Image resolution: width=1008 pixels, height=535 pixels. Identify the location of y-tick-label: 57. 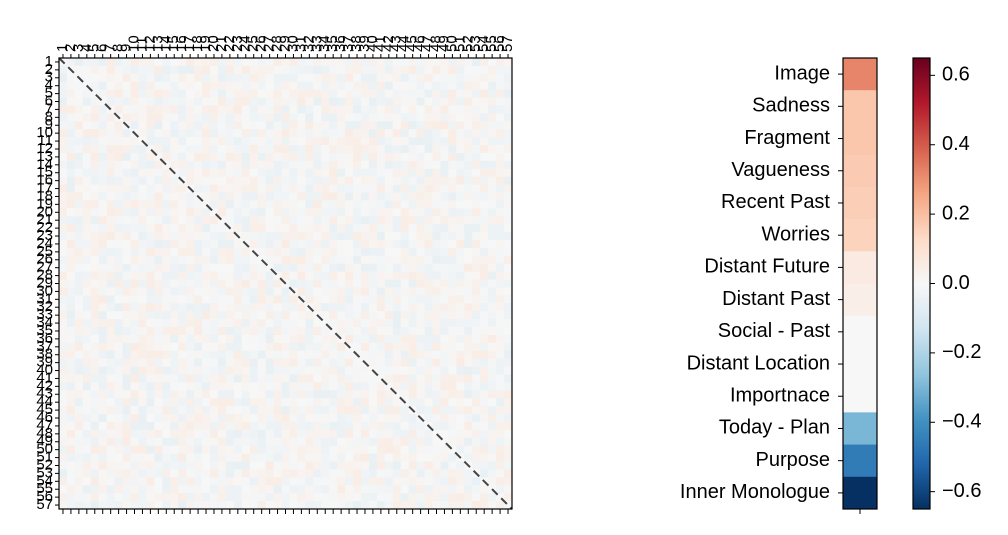
(44, 504).